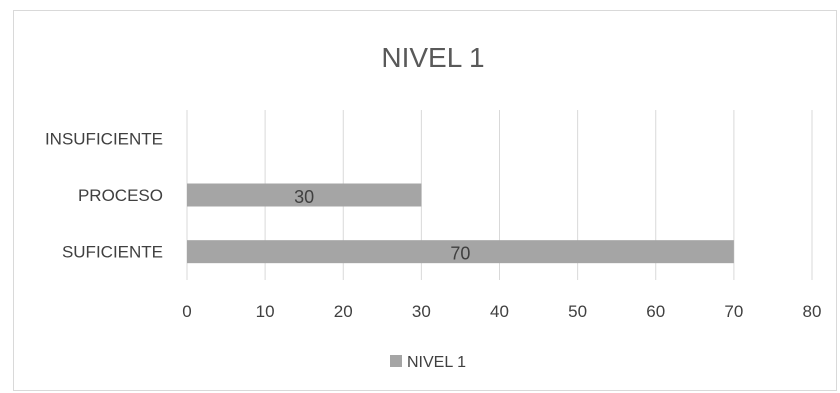  I want to click on x-tick-label: 40, so click(499, 311).